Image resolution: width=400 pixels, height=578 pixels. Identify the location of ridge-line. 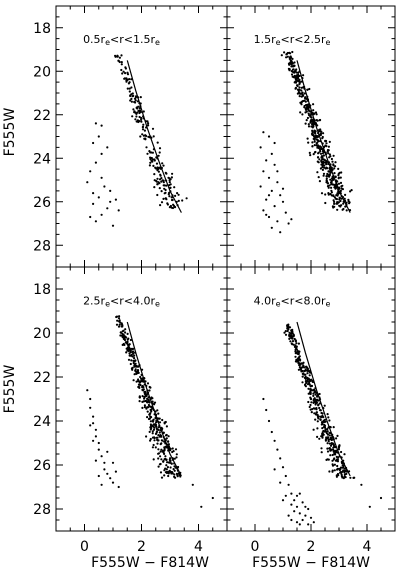
(154, 399).